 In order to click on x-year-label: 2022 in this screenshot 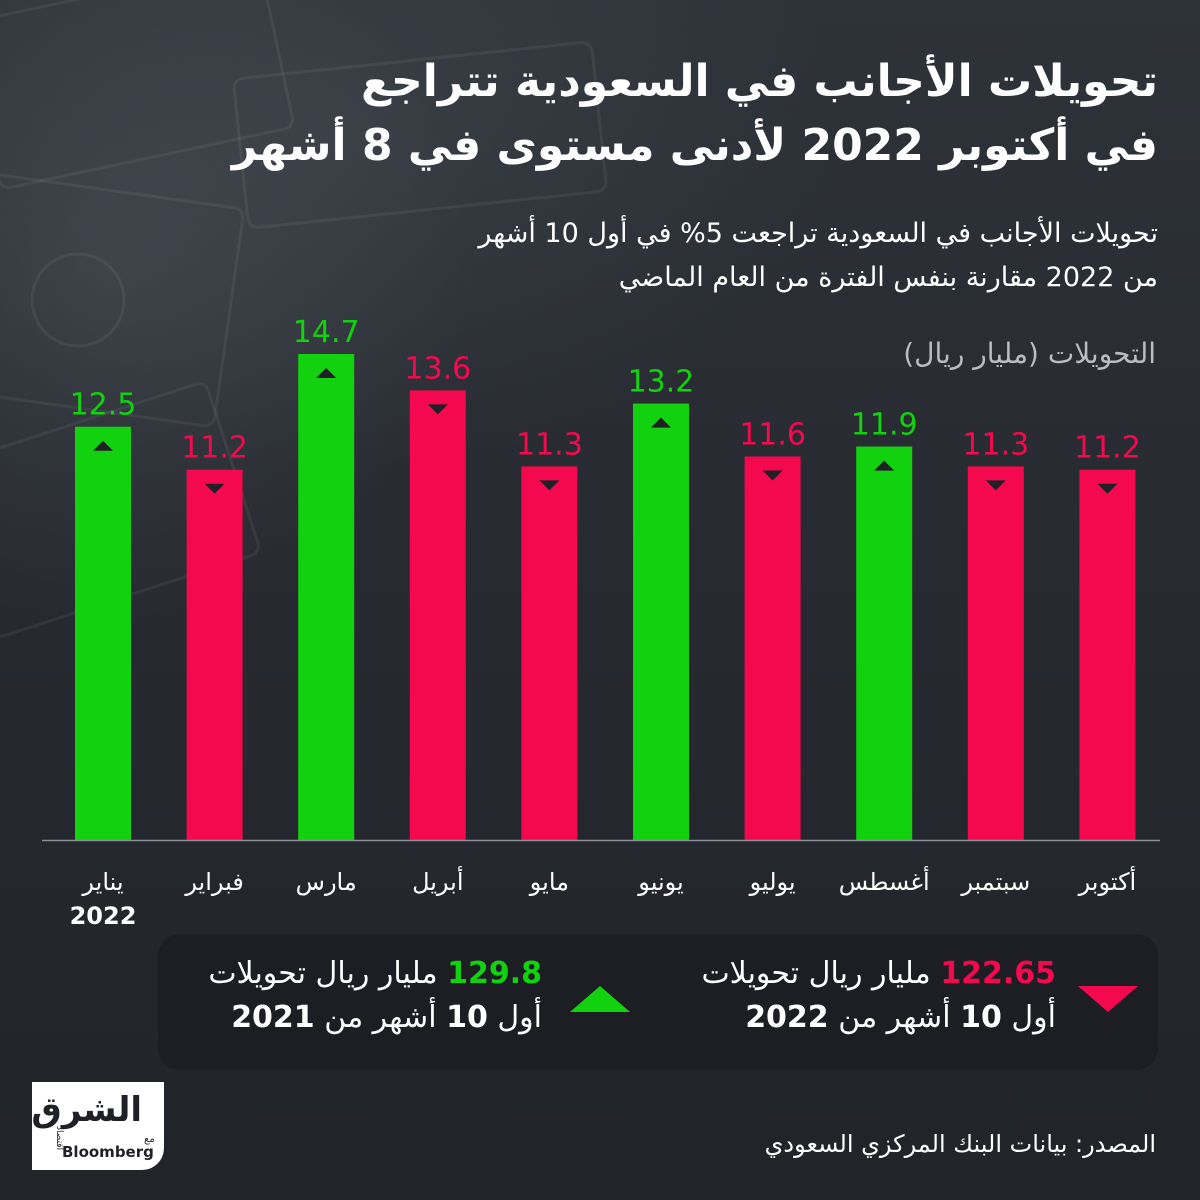, I will do `click(103, 916)`.